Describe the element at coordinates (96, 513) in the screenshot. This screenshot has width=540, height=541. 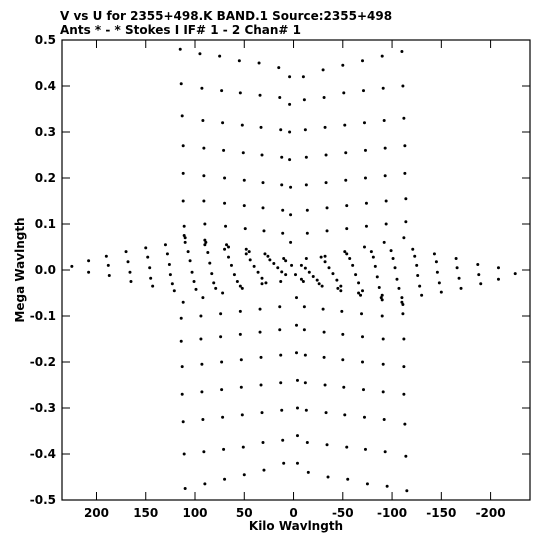
I see `x-tick-label: 200` at that location.